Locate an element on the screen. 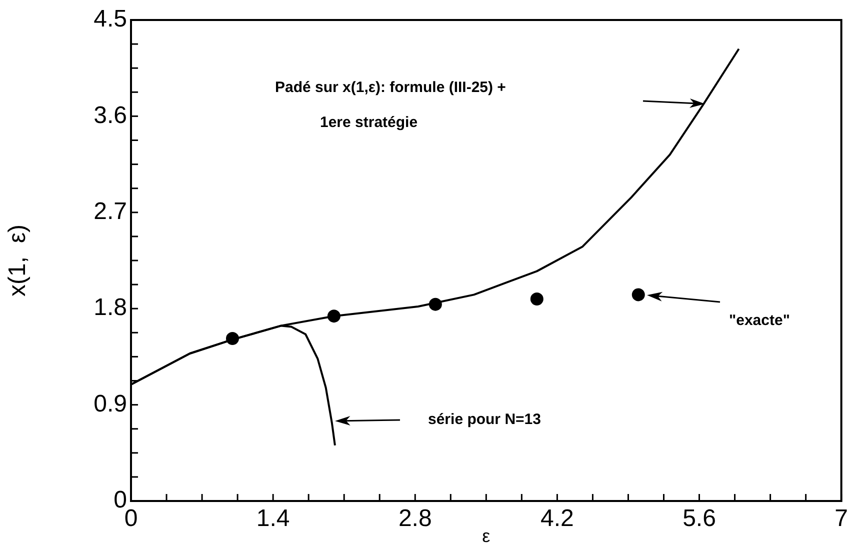 The image size is (852, 552). x-tick-label: 7 is located at coordinates (841, 518).